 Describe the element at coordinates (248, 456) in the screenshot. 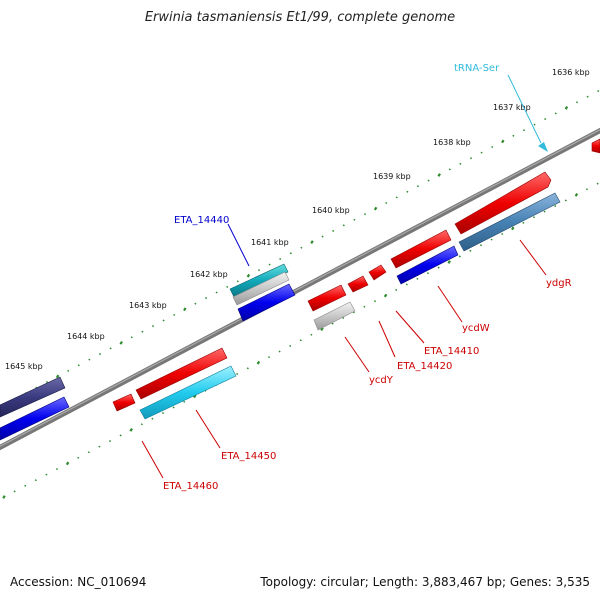

I see `label-eta-14450: ETA_14450` at that location.